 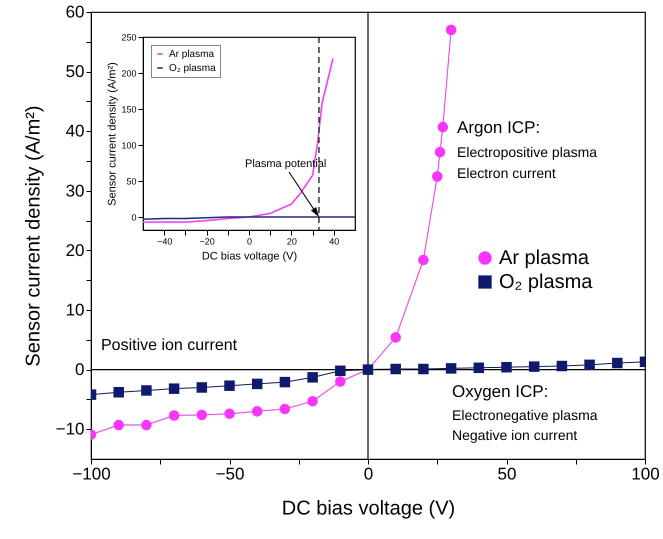 I want to click on x-tick-label: −100, so click(x=91, y=474).